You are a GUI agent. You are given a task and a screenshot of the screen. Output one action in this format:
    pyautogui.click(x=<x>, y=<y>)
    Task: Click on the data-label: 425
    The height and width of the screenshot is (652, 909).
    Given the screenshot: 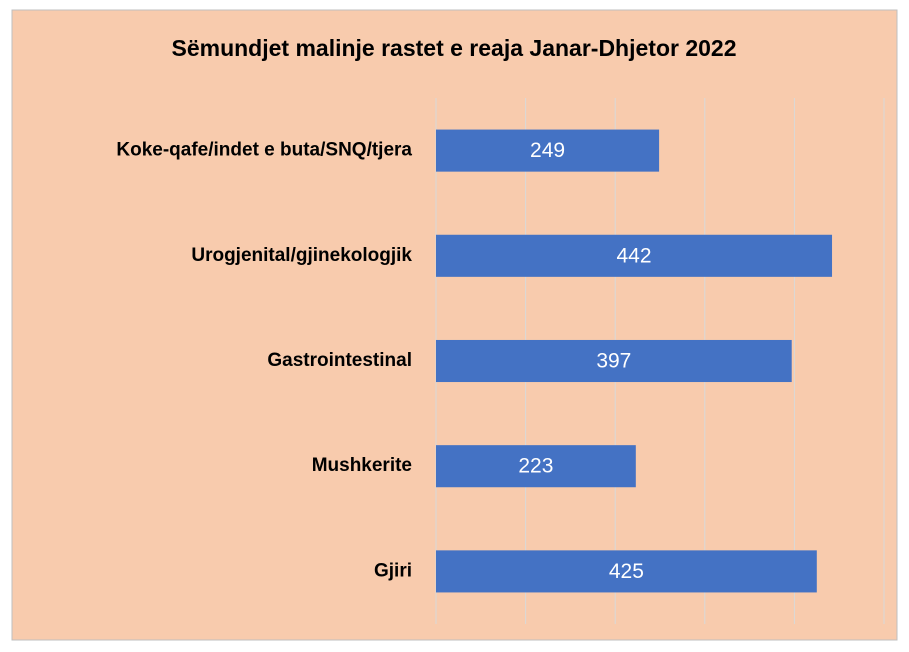 What is the action you would take?
    pyautogui.click(x=626, y=571)
    